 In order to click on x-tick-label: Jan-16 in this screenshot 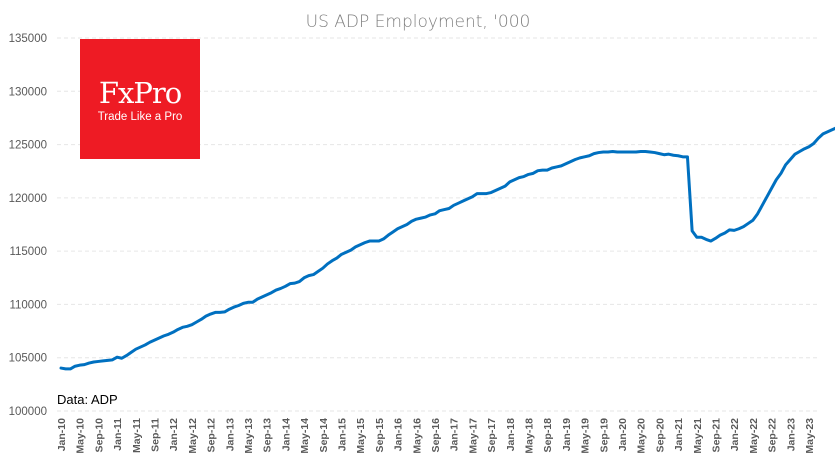, I will do `click(399, 434)`.